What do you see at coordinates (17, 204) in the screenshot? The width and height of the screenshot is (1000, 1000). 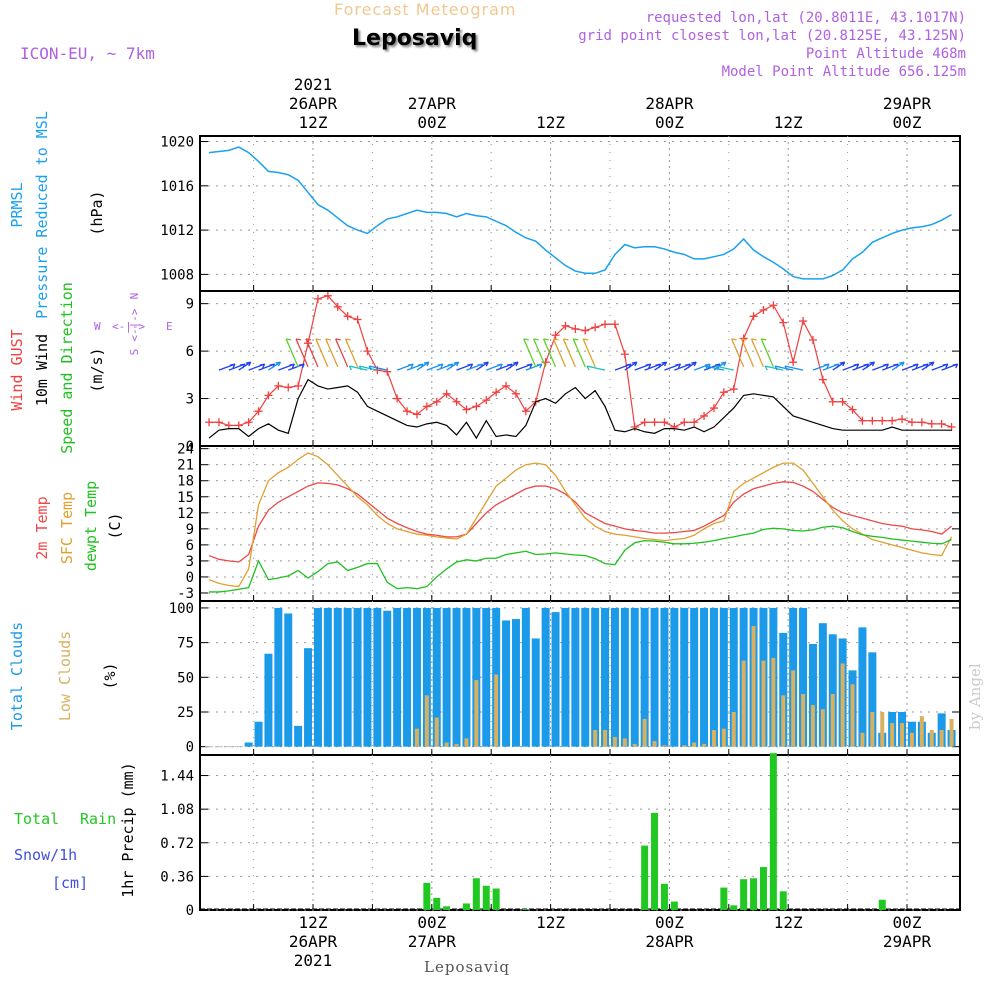 I see `pressure-abbr-label: PRMSL` at bounding box center [17, 204].